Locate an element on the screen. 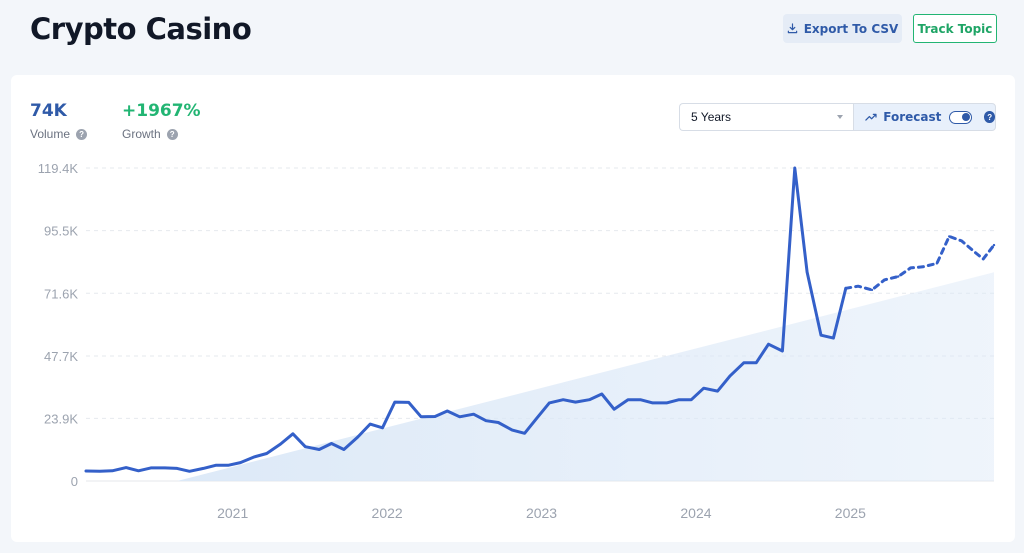 Image resolution: width=1024 pixels, height=553 pixels. y-tick-label: 119.4K is located at coordinates (58, 168).